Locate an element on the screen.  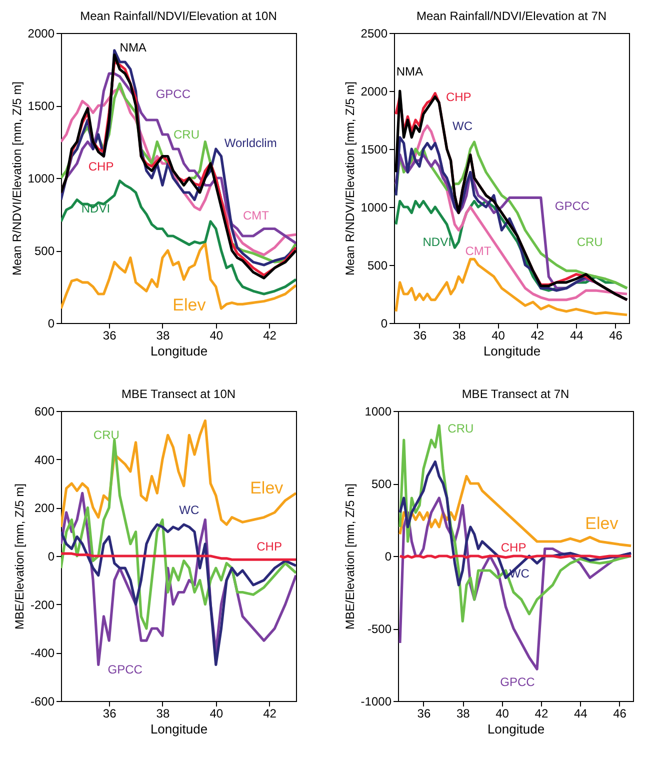
chart-title: MBE Transect at 10N is located at coordinates (178, 394).